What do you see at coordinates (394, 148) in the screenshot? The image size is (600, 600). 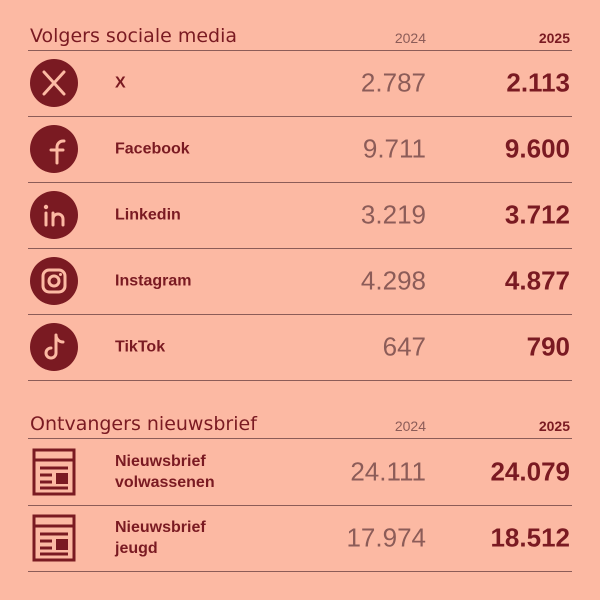 I see `value-2024: 9.711` at bounding box center [394, 148].